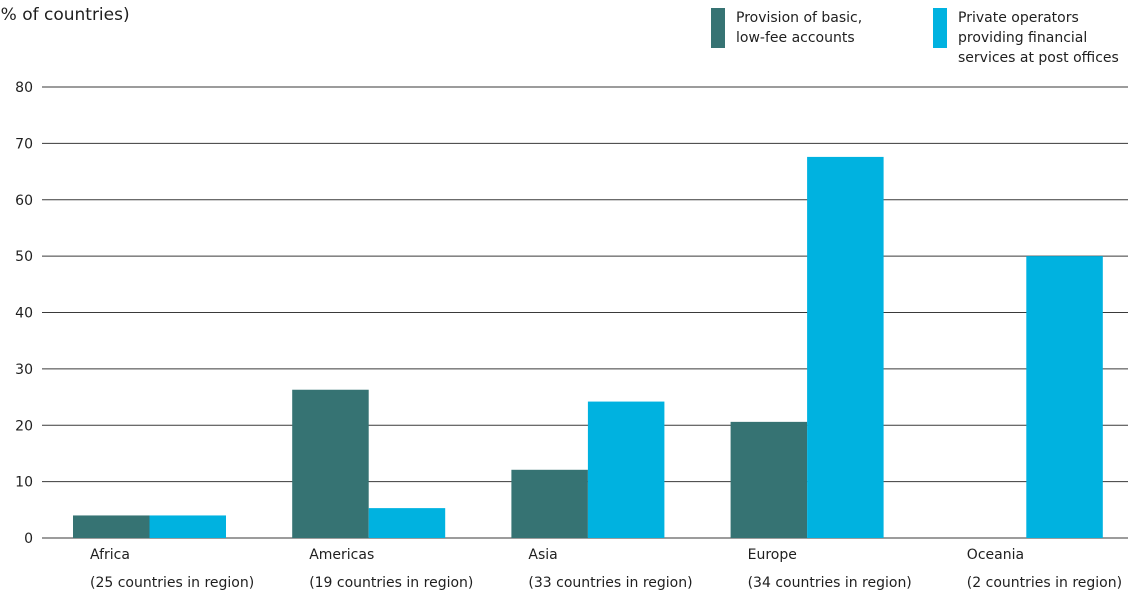 Image resolution: width=1145 pixels, height=598 pixels. Describe the element at coordinates (172, 583) in the screenshot. I see `x-tick-sublabel: (25 countries in region)` at that location.